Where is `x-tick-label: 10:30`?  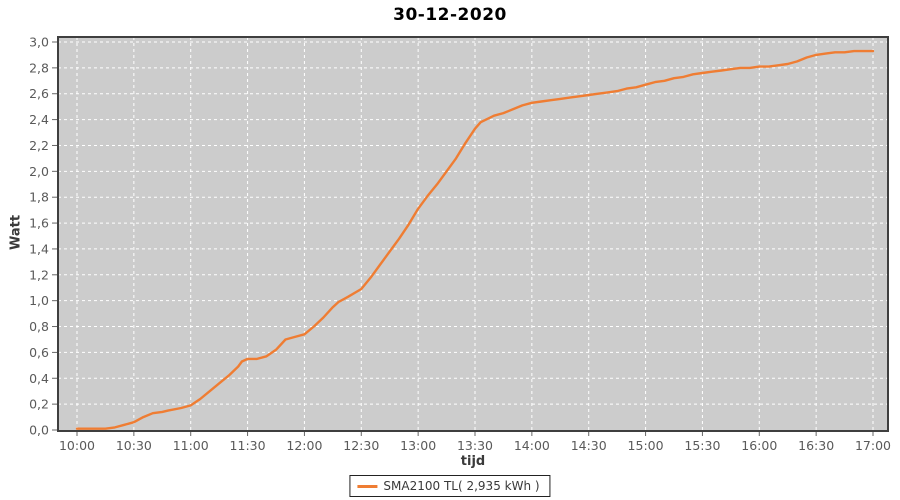
x-tick-label: 10:30 is located at coordinates (134, 445).